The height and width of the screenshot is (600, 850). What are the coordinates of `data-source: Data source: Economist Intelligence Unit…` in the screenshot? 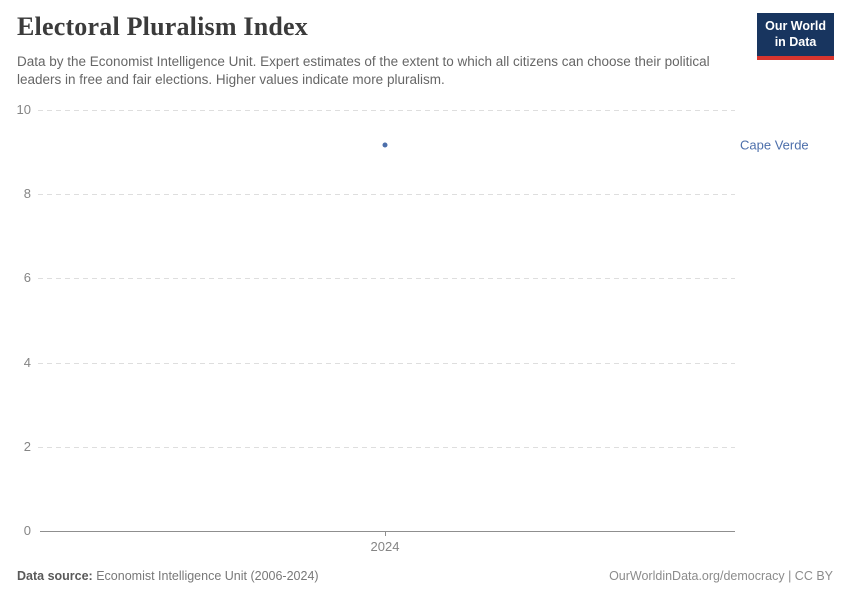 It's located at (168, 576).